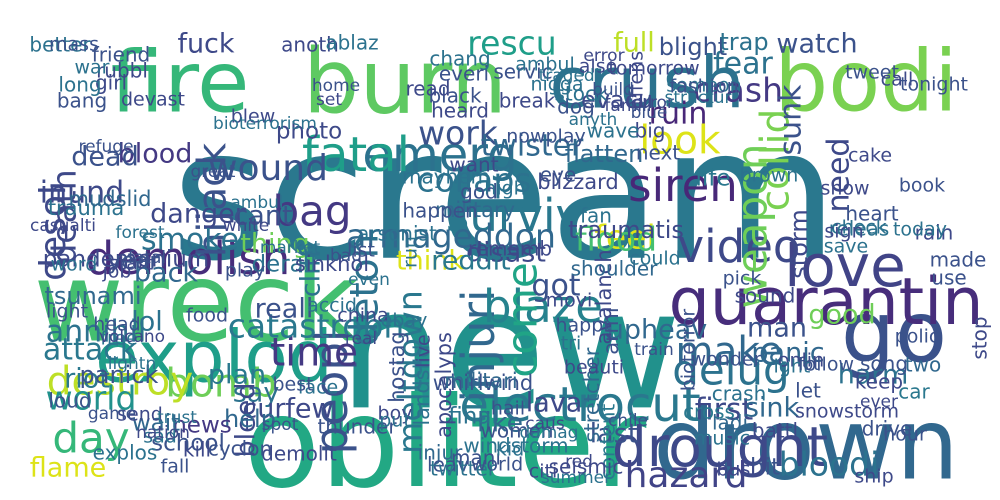  I want to click on cloud-word: start, so click(131, 264).